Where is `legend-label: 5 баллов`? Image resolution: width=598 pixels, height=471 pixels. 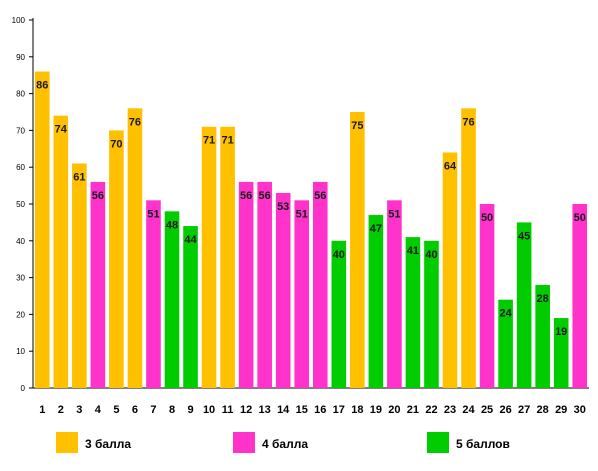 legend-label: 5 баллов is located at coordinates (483, 444).